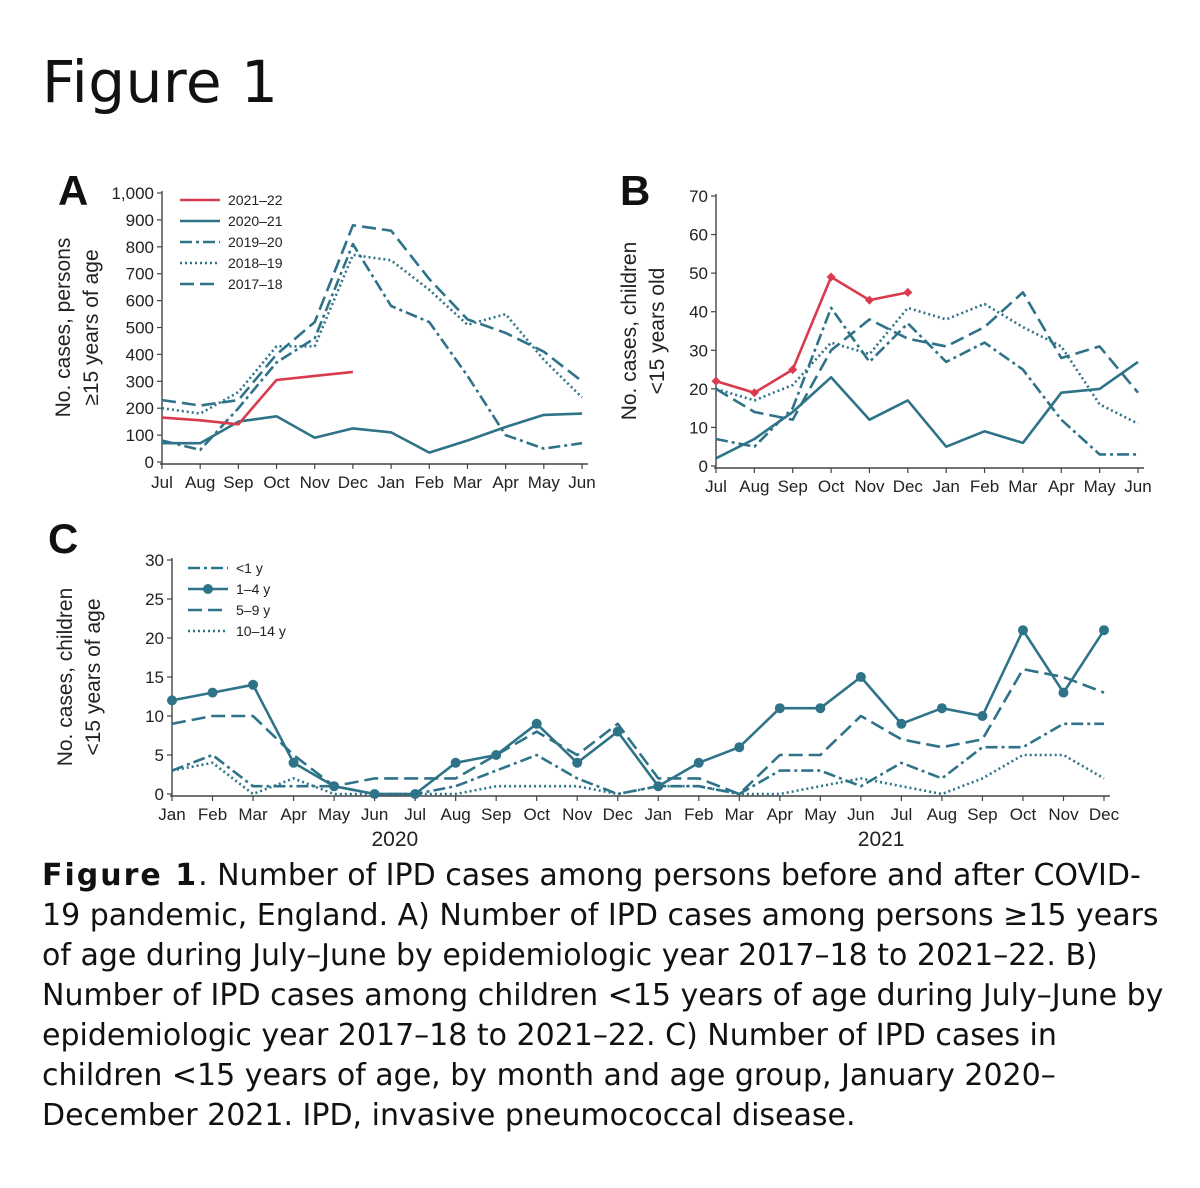 The width and height of the screenshot is (1200, 1188). I want to click on legend-label: 2020–21, so click(255, 221).